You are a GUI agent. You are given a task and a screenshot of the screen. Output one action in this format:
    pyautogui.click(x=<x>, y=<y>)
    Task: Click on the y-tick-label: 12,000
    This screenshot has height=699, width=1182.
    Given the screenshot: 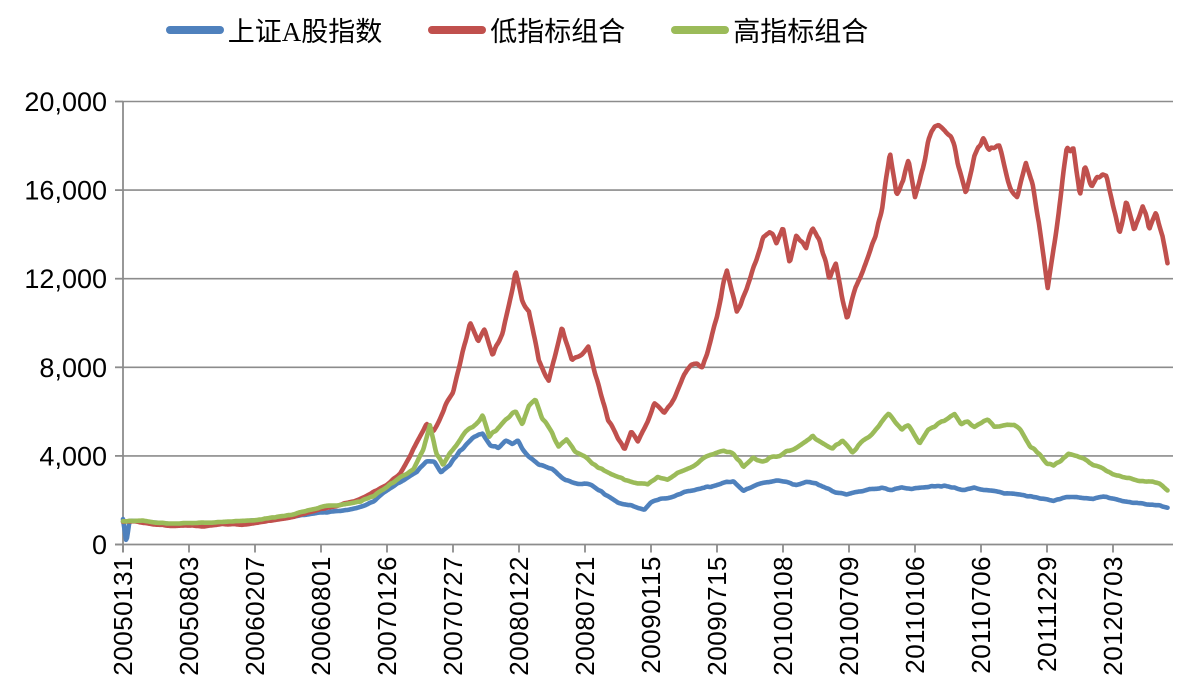 What is the action you would take?
    pyautogui.click(x=65, y=279)
    